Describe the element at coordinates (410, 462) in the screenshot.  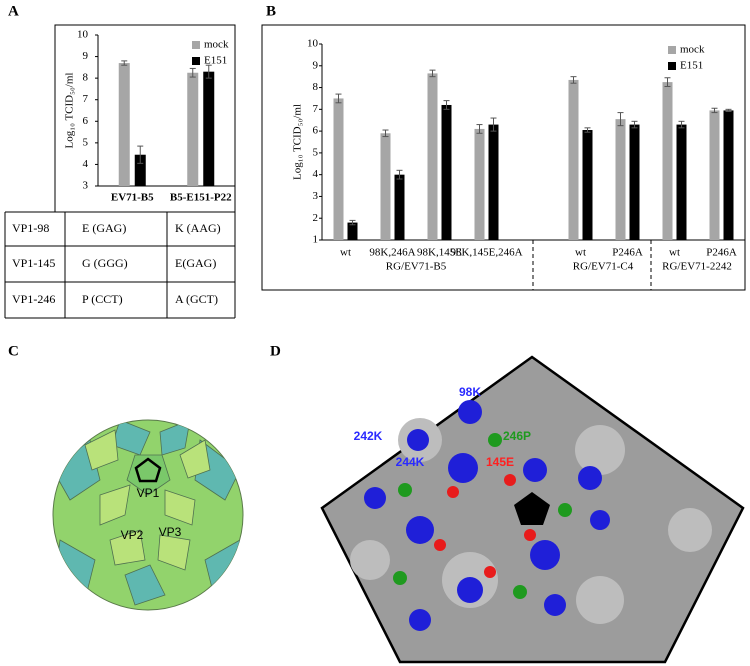
I see `structure-label: 244K` at that location.